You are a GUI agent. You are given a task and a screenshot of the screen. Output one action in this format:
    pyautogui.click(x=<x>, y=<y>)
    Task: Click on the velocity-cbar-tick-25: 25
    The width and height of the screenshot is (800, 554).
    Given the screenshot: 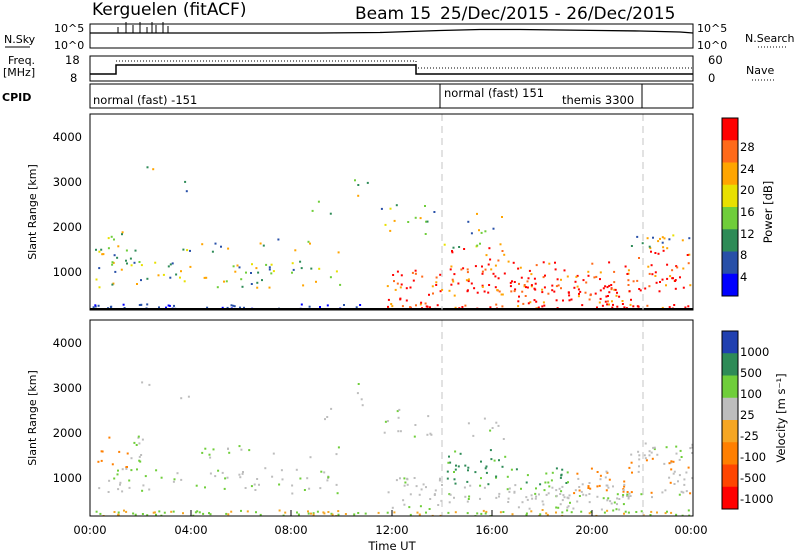 What is the action you would take?
    pyautogui.click(x=747, y=415)
    